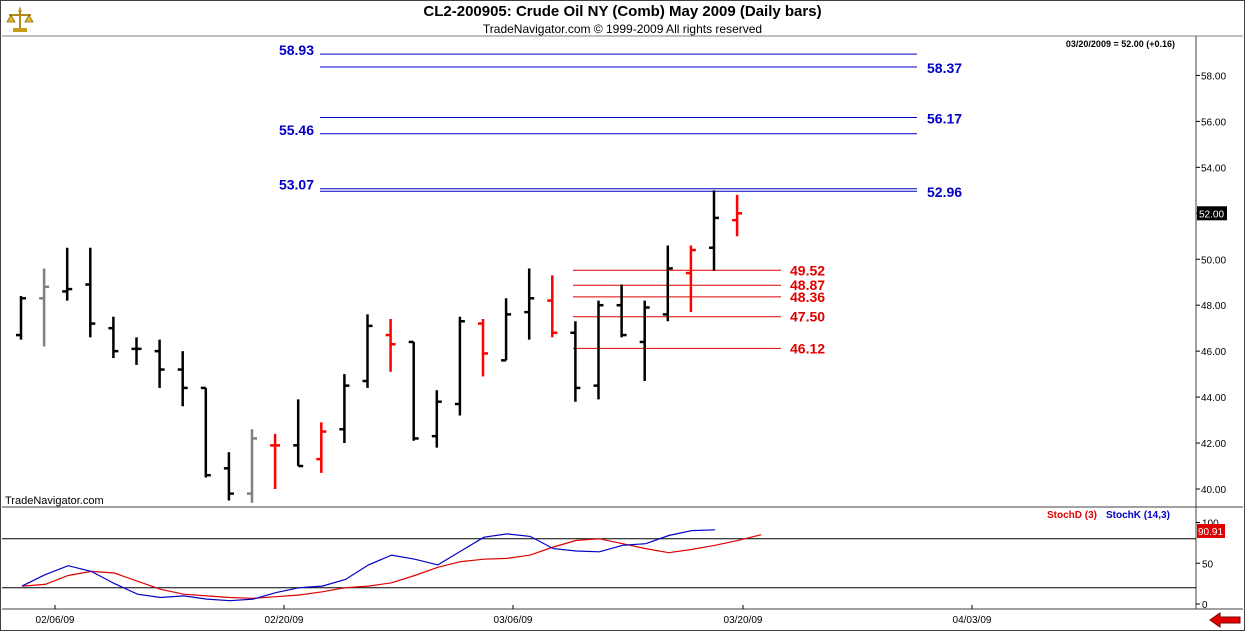 Image resolution: width=1245 pixels, height=631 pixels. What do you see at coordinates (1213, 260) in the screenshot?
I see `y-tick-label: 50.00` at bounding box center [1213, 260].